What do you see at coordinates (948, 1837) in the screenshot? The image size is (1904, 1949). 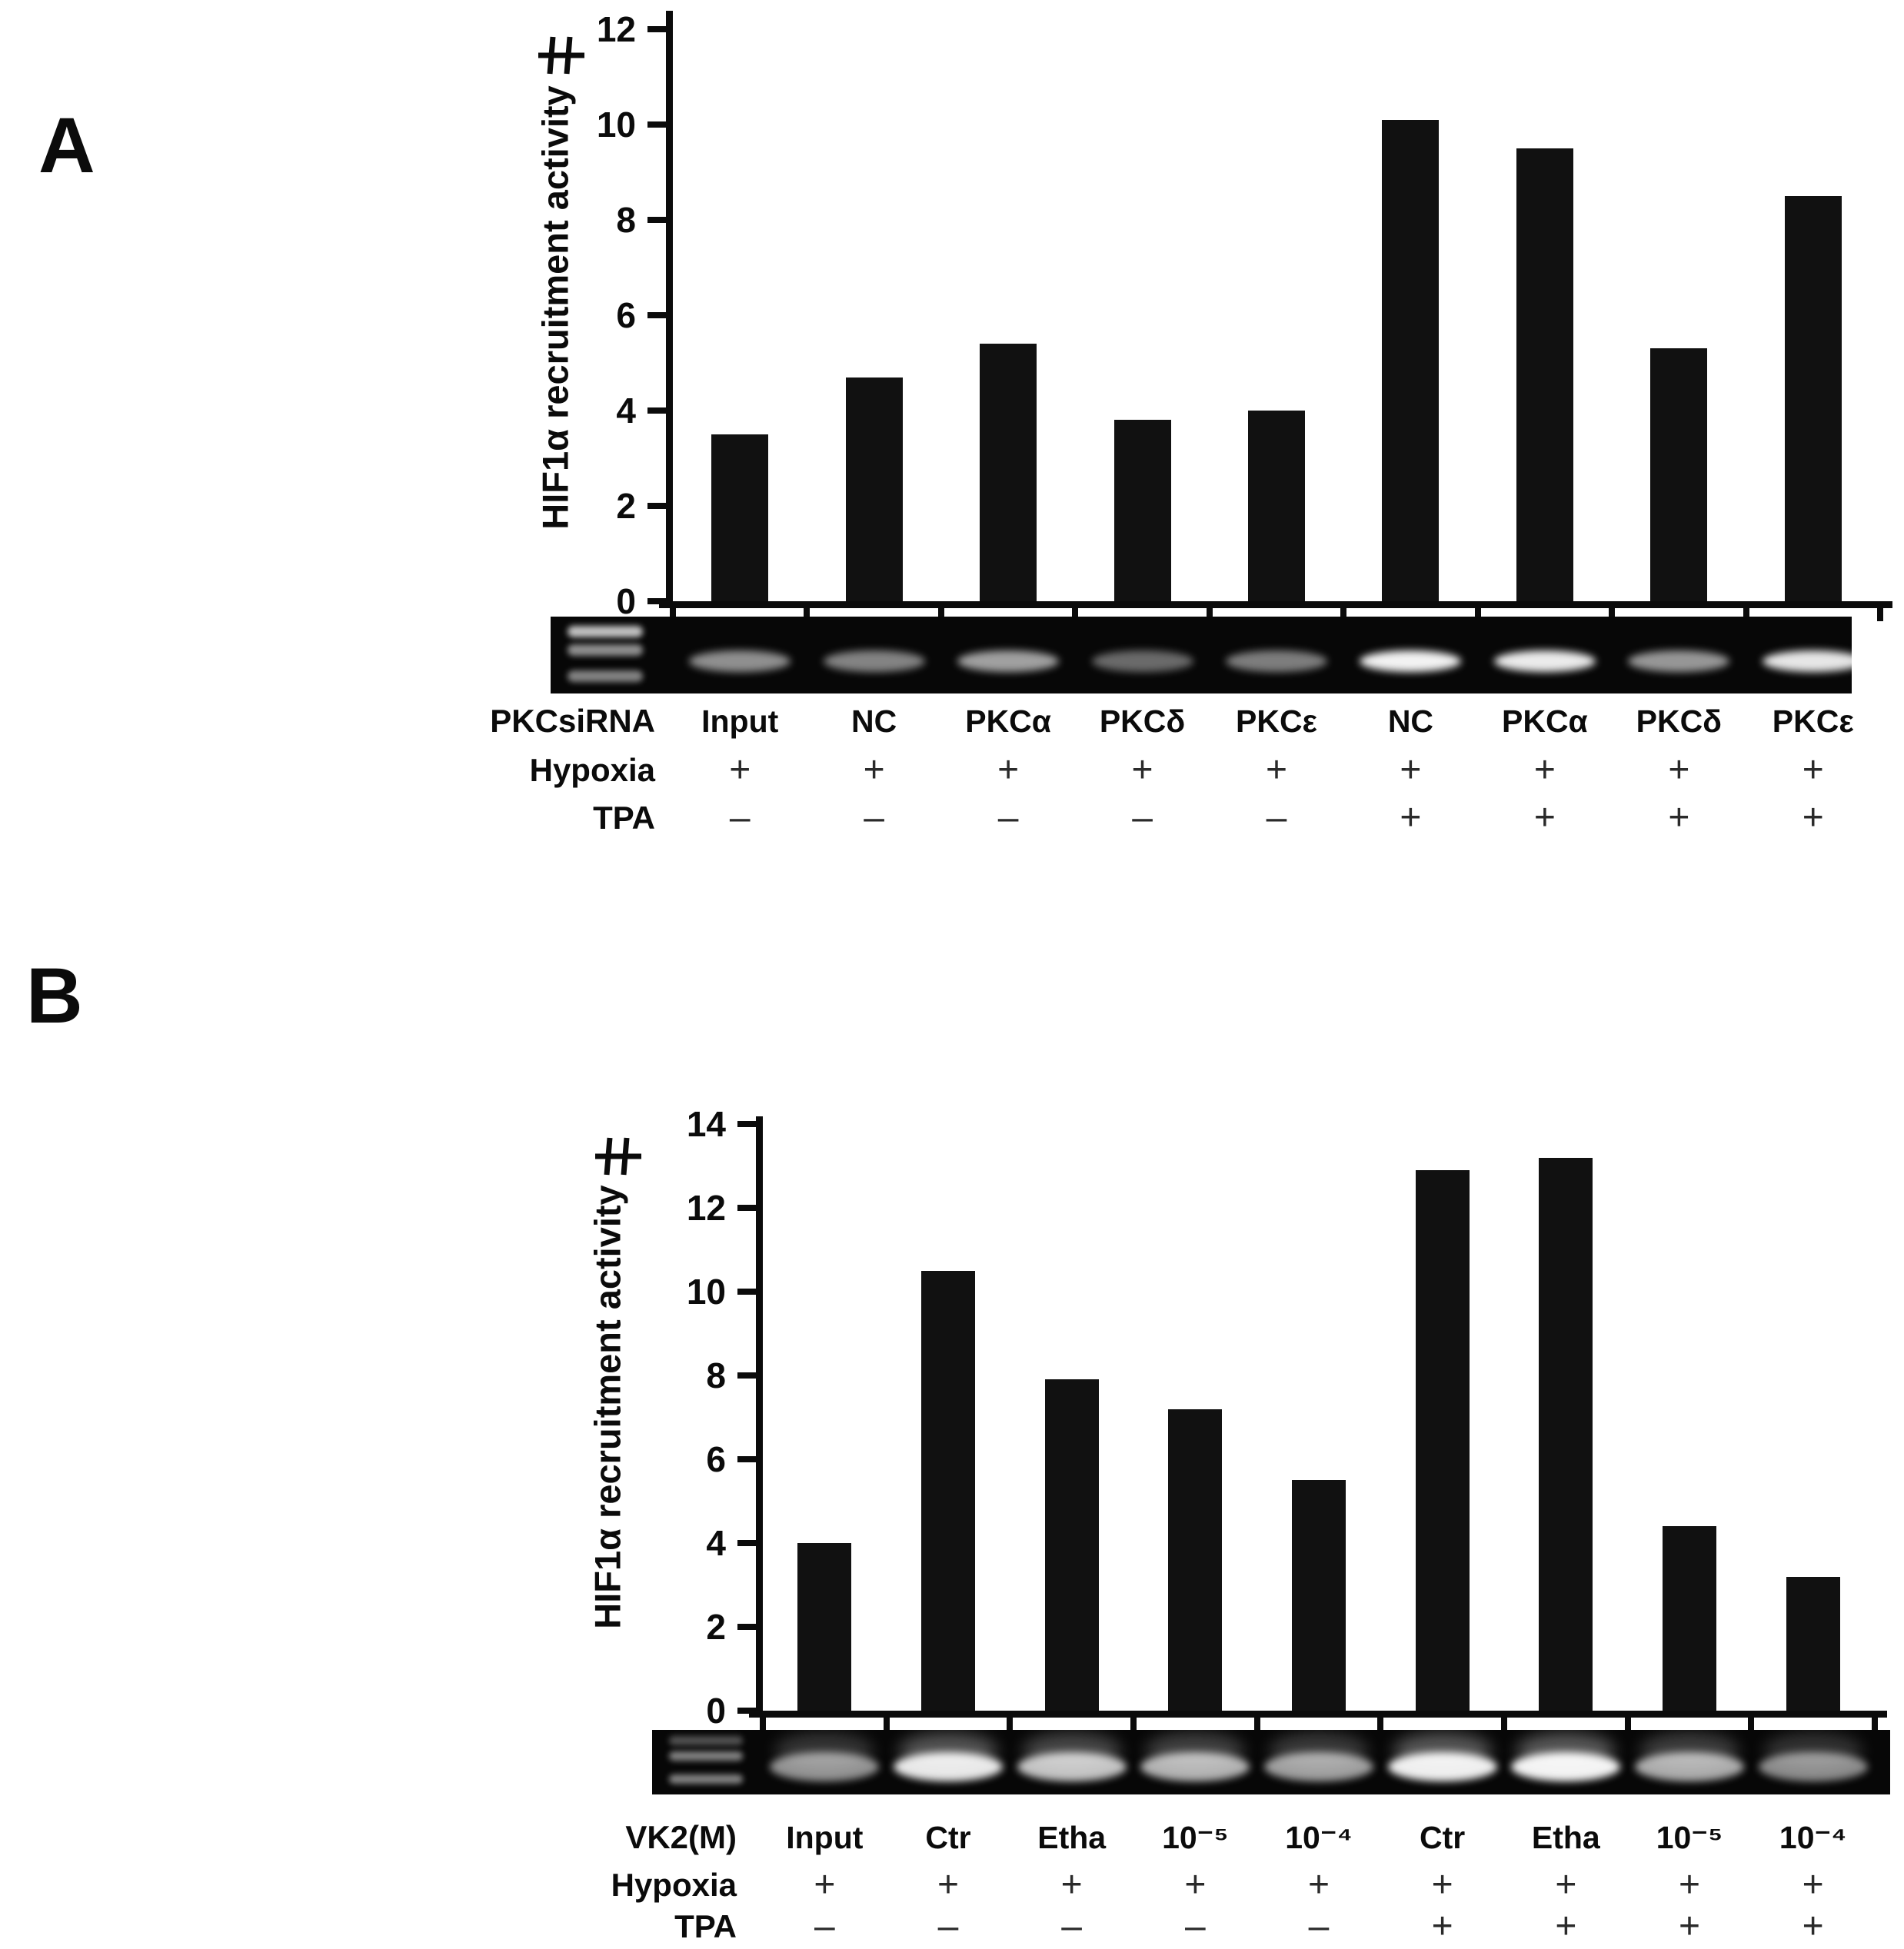 I see `lane-label: Ctr` at bounding box center [948, 1837].